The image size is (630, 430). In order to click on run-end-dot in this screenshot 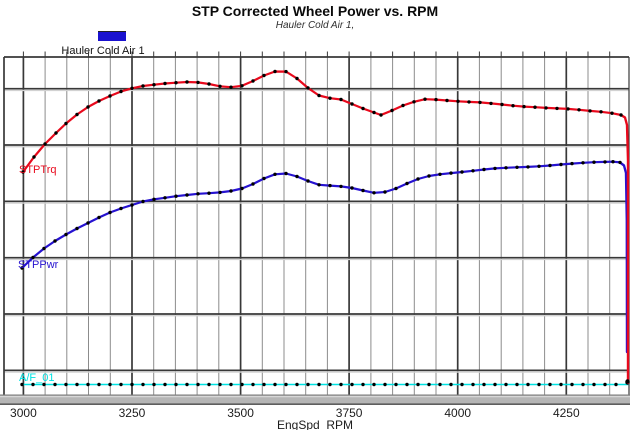, I will do `click(627, 381)`.